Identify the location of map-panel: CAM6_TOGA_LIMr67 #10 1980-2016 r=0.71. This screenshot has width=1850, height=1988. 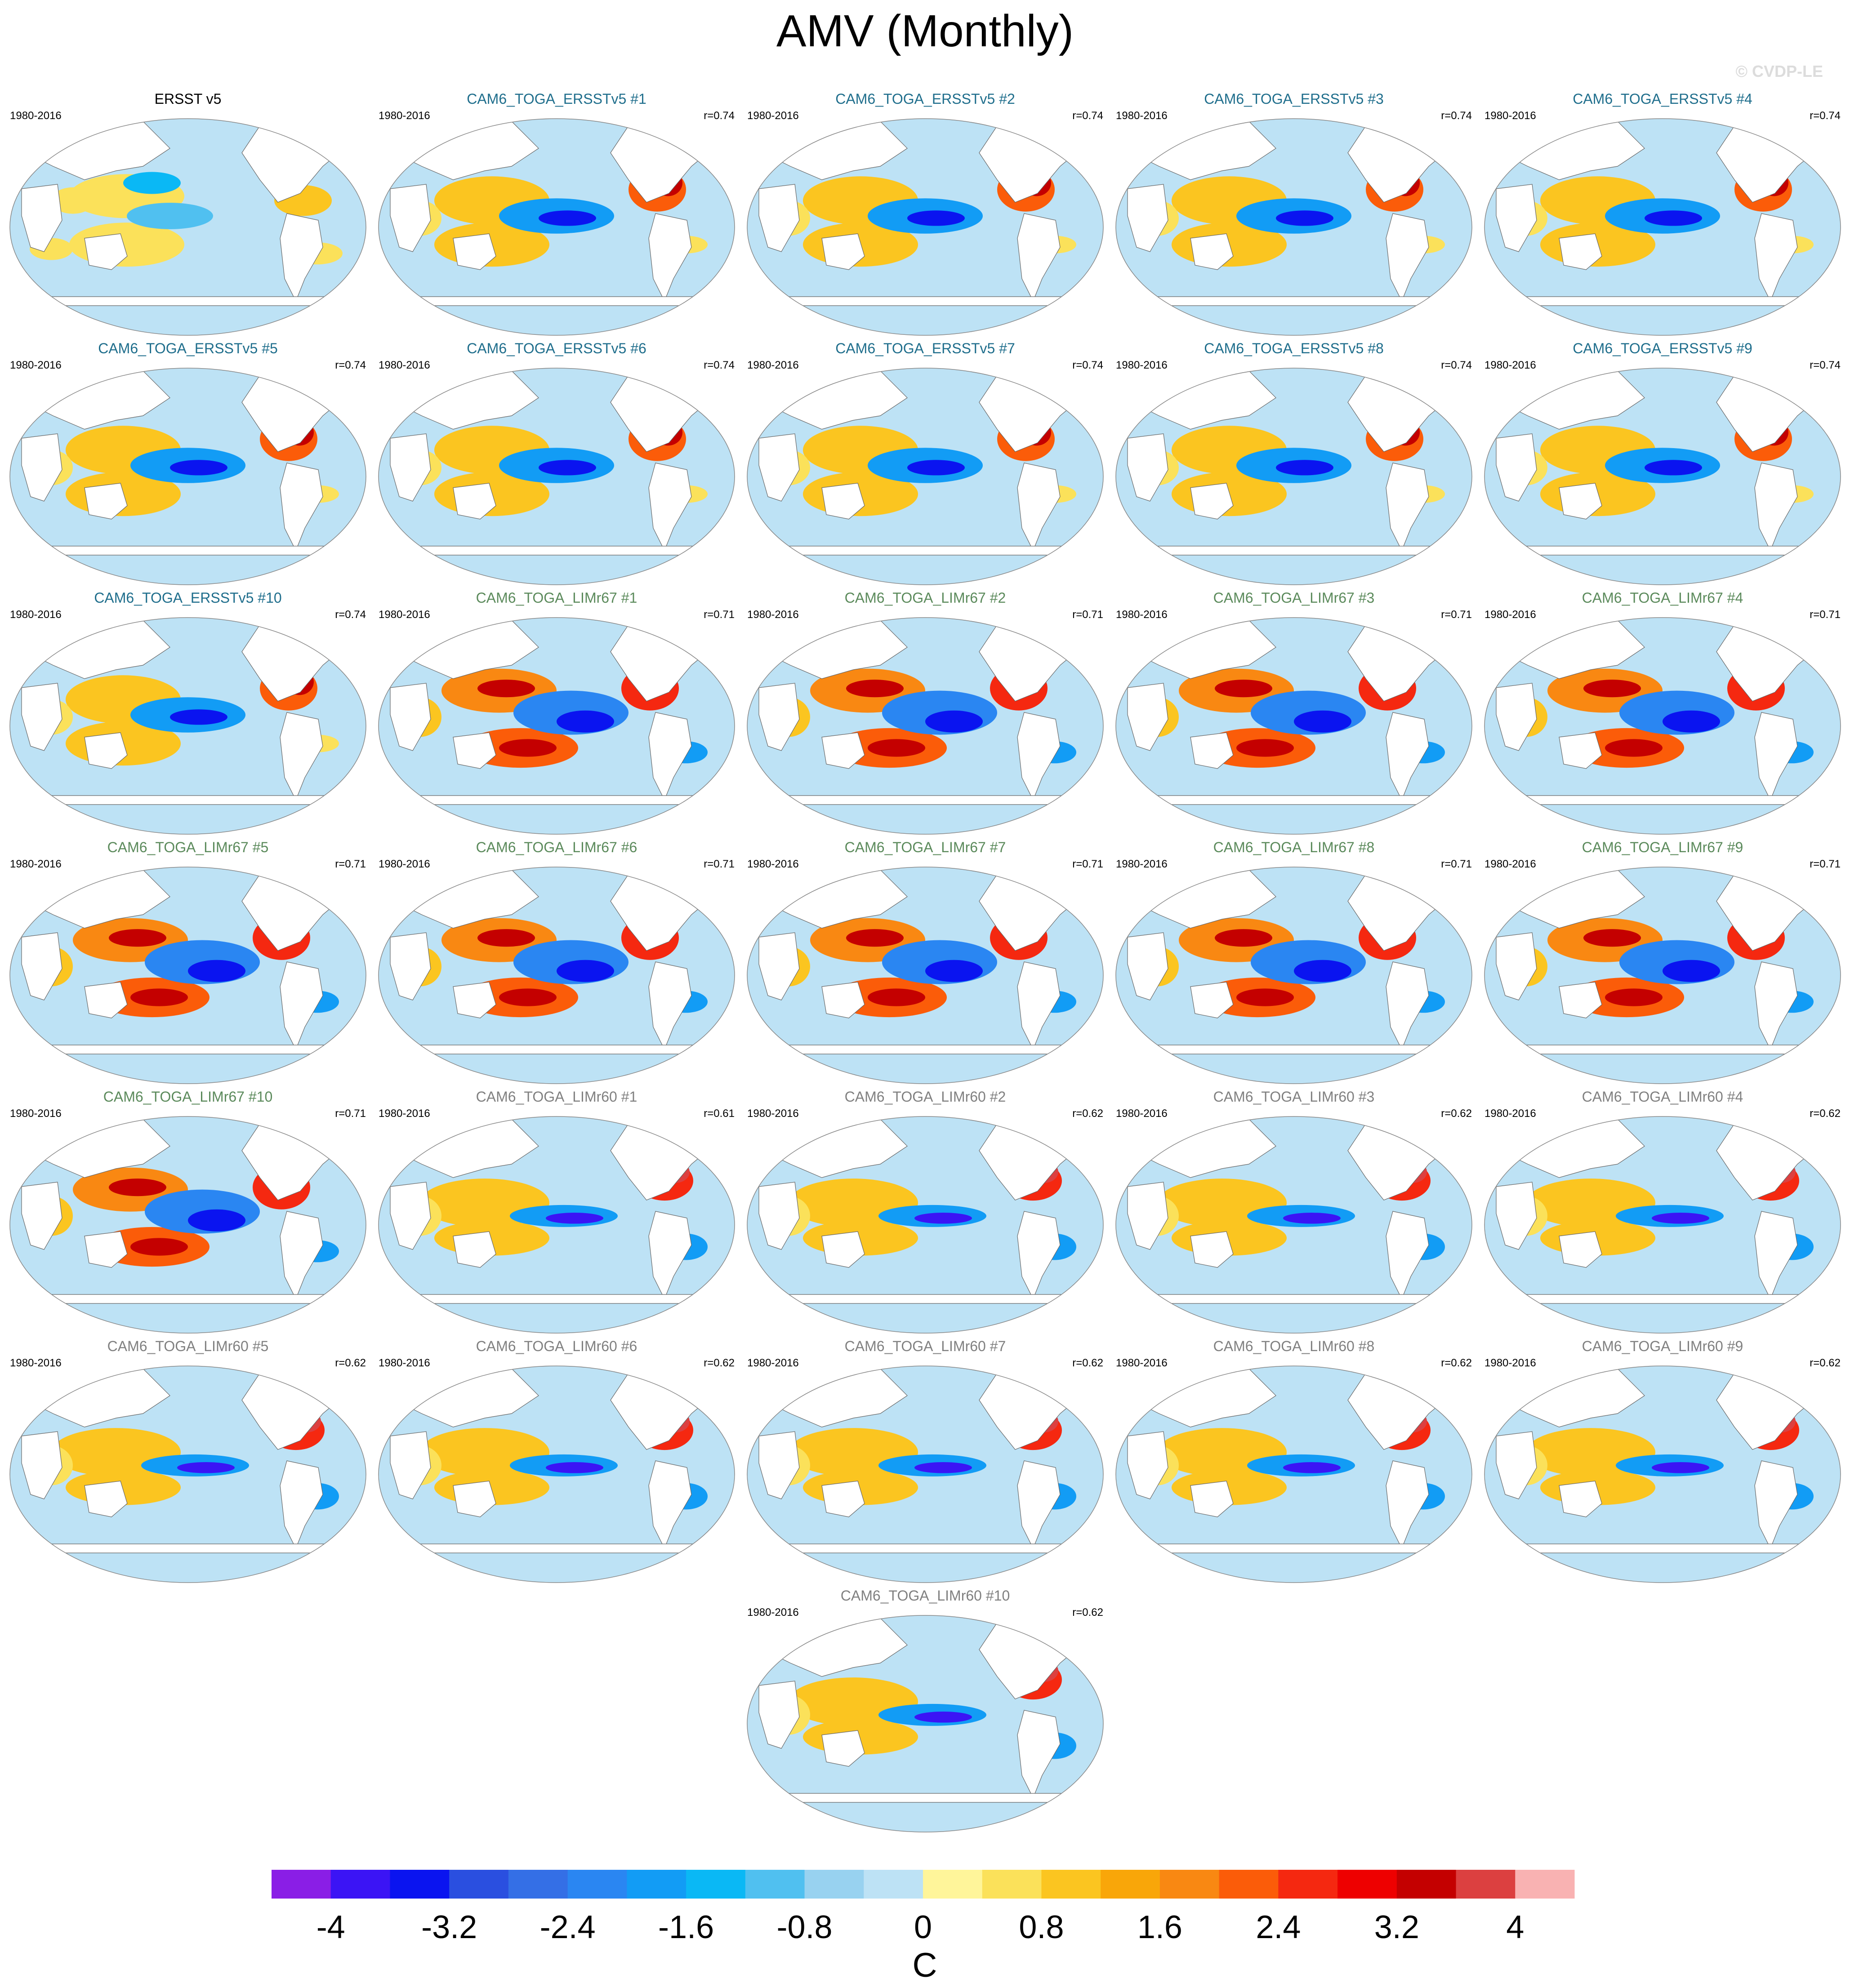
(188, 1211).